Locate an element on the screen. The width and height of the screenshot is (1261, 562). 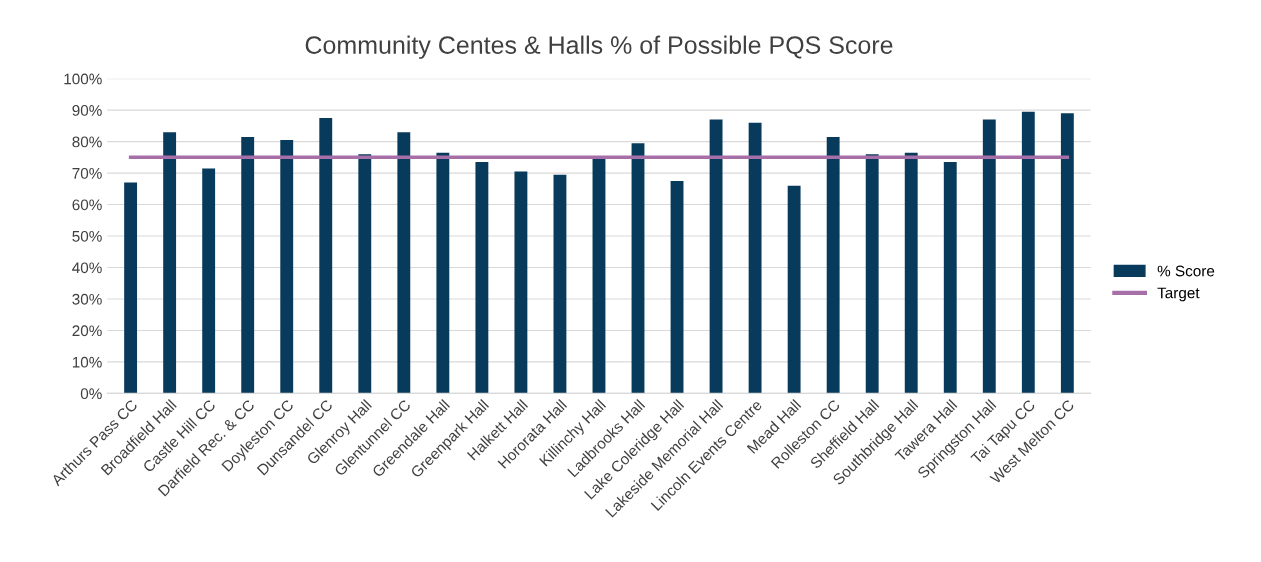
y-tick-label: 60% is located at coordinates (87, 205).